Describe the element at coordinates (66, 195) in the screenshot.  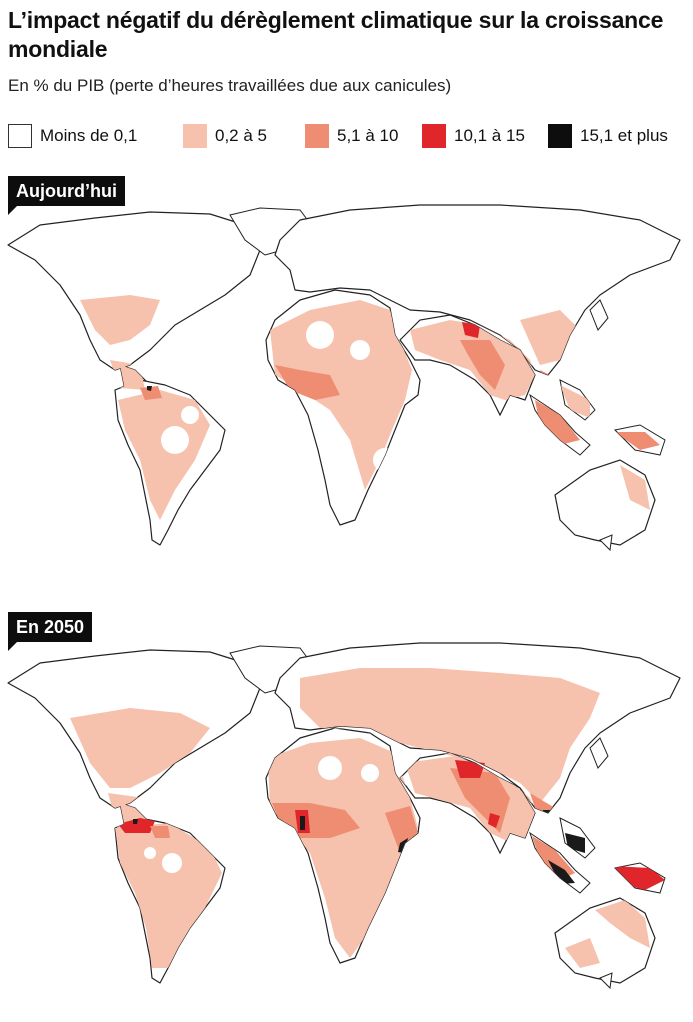
I see `period-tag-today: Aujourd’hui` at that location.